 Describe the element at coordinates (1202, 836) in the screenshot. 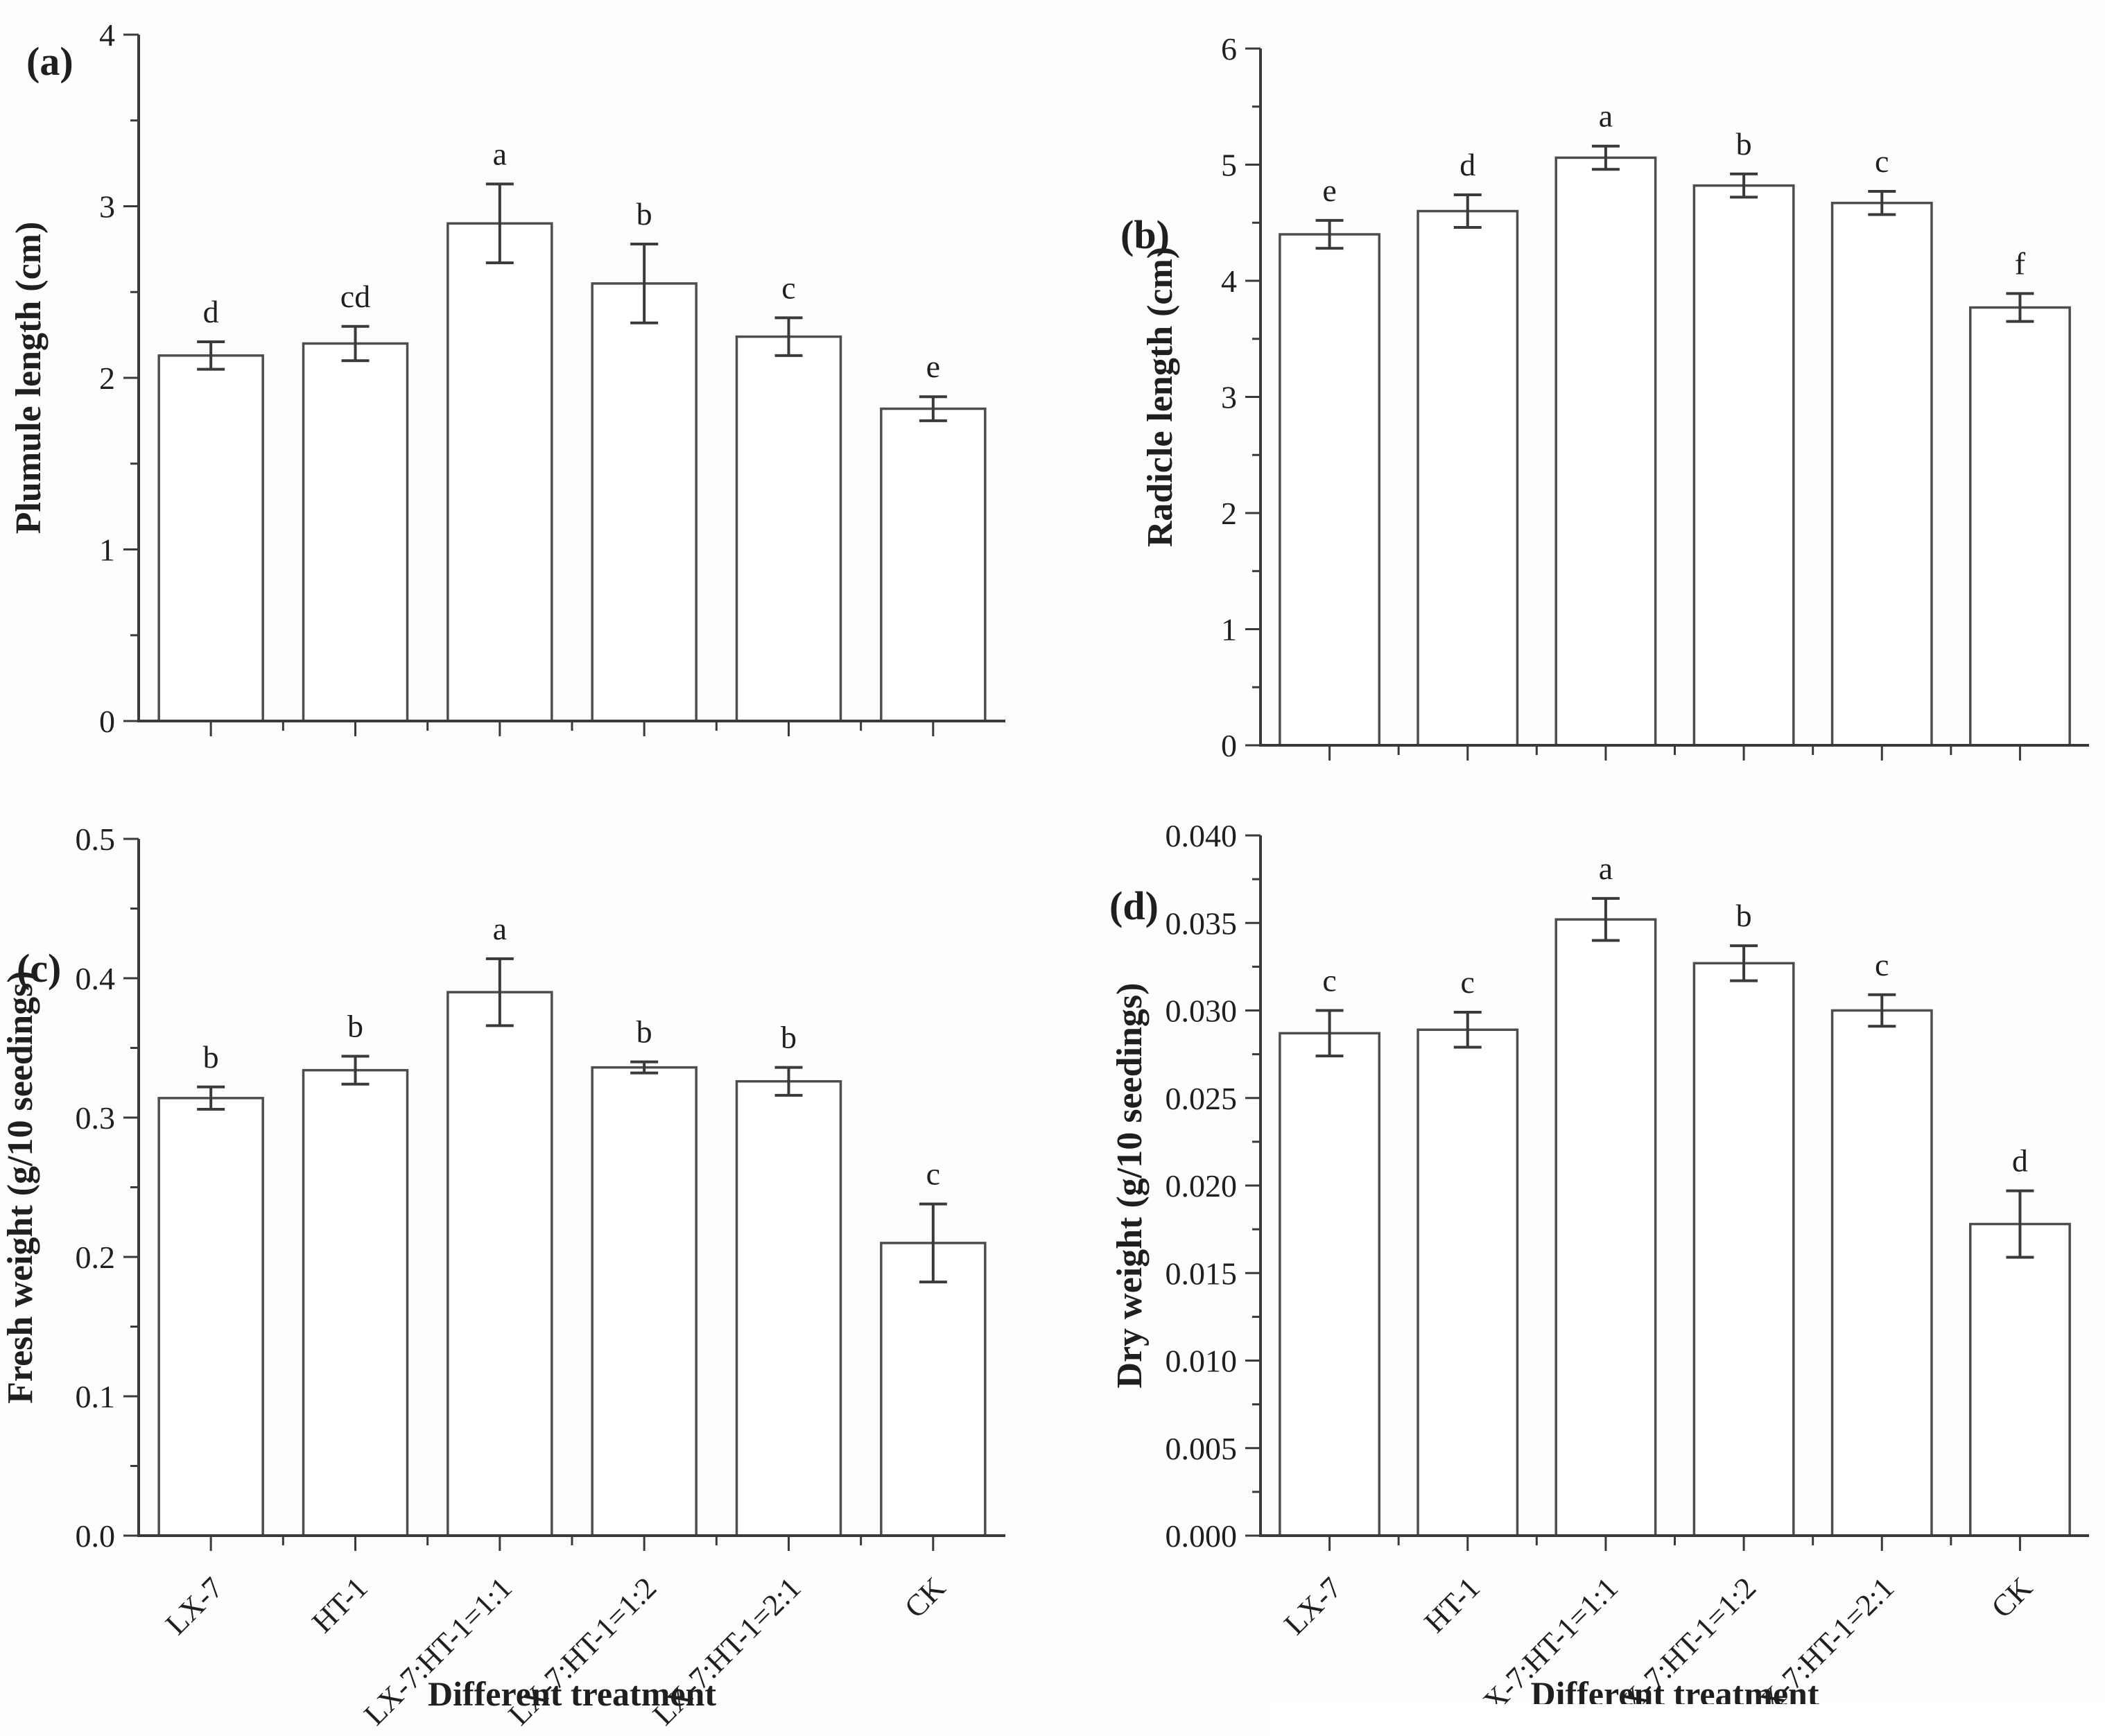

I see `y-tick-label: 0.040` at that location.